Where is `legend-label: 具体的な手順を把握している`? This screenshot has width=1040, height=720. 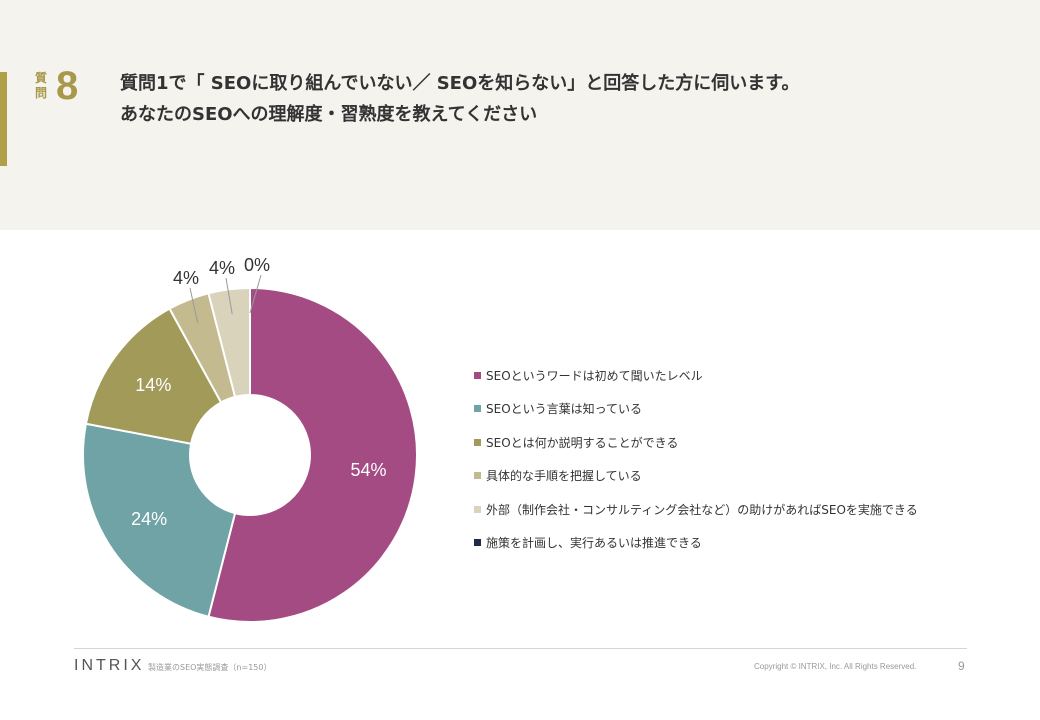 legend-label: 具体的な手順を把握している is located at coordinates (564, 476).